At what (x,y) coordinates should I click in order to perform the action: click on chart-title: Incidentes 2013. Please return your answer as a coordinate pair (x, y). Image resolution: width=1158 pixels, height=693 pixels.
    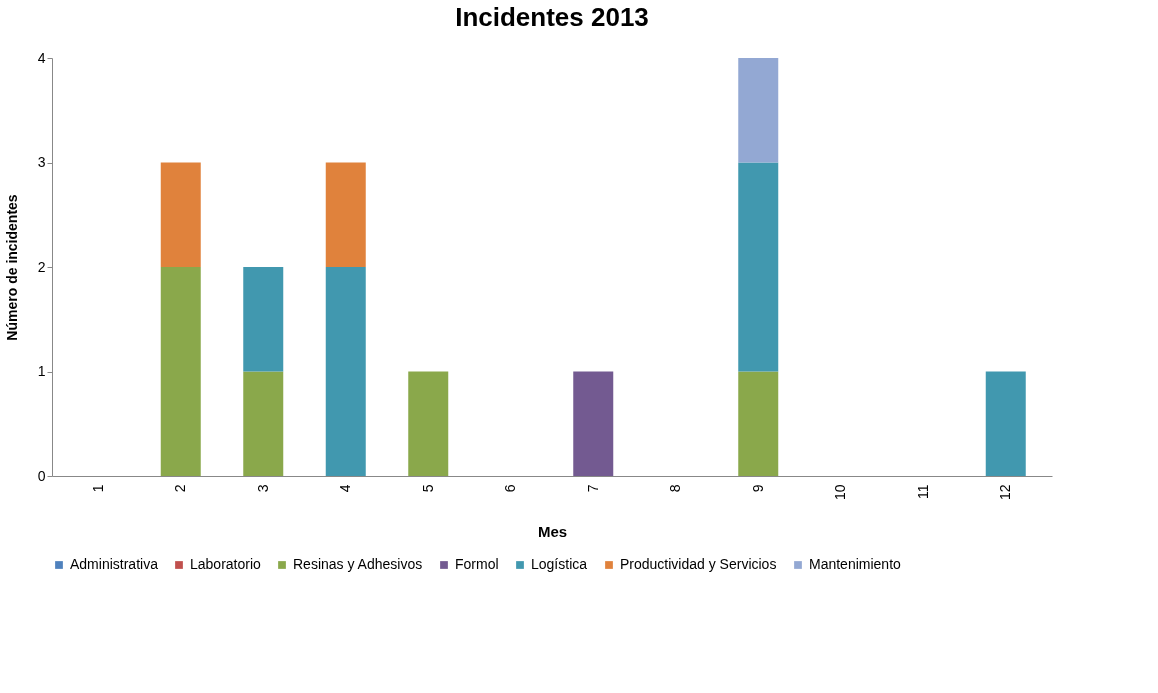
    Looking at the image, I should click on (552, 17).